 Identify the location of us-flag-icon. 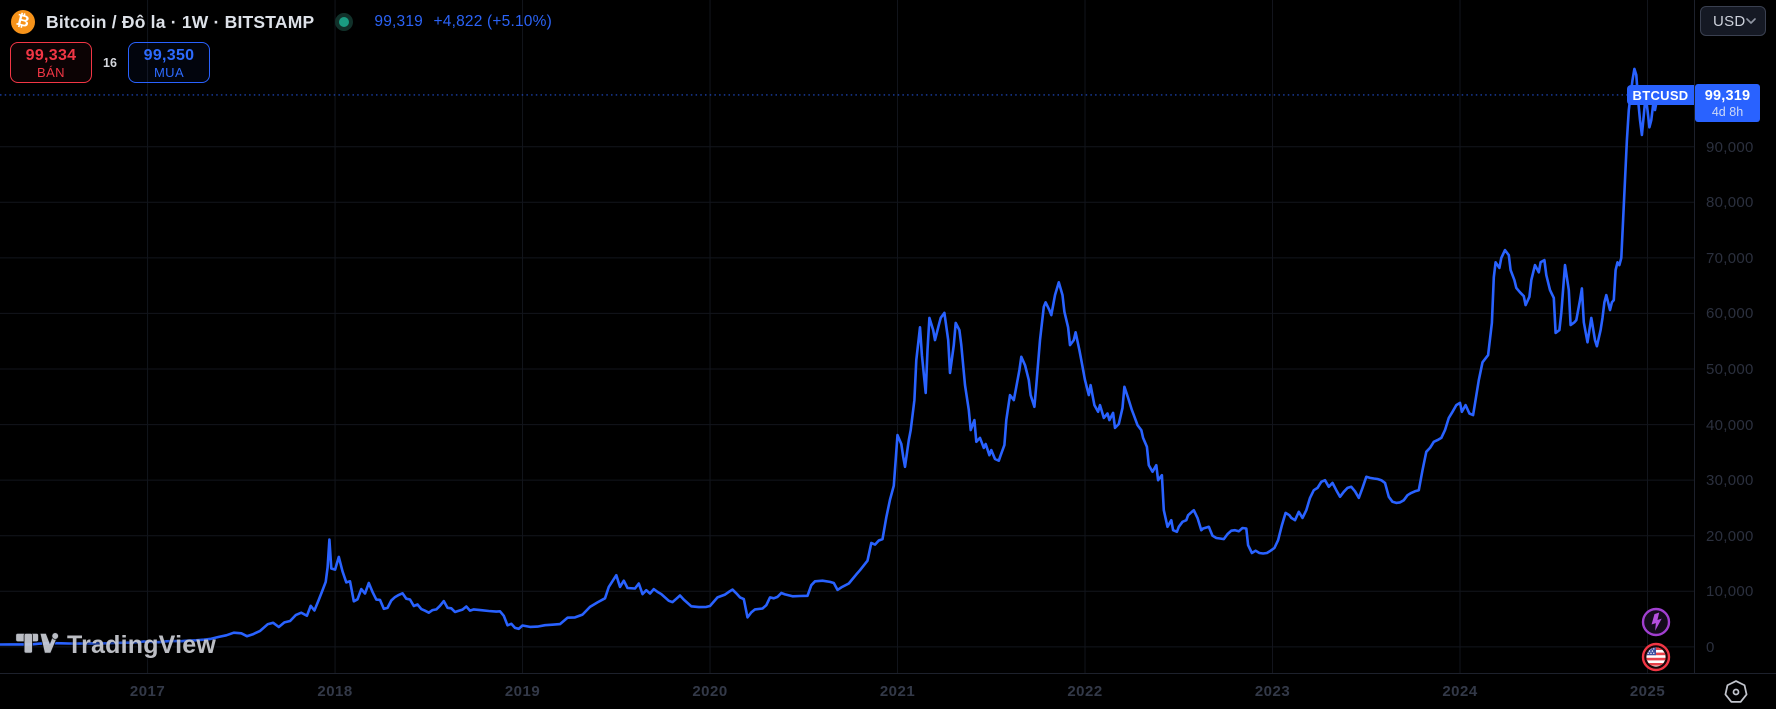
(1656, 657).